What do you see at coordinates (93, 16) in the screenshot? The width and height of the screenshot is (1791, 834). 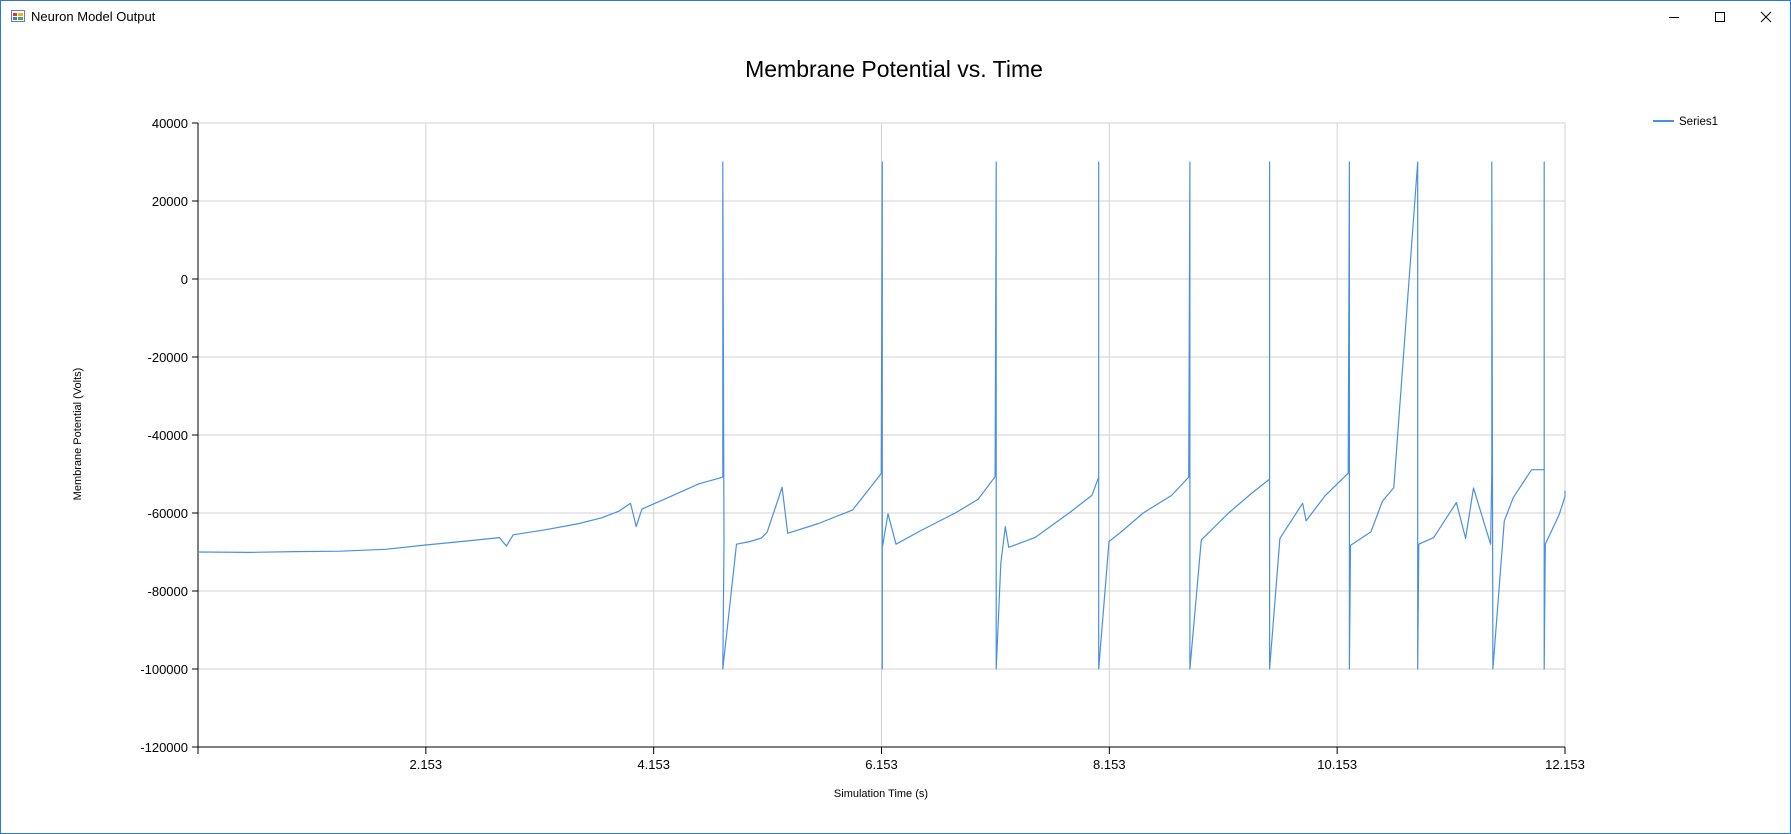 I see `window-title: Neuron Model Output` at bounding box center [93, 16].